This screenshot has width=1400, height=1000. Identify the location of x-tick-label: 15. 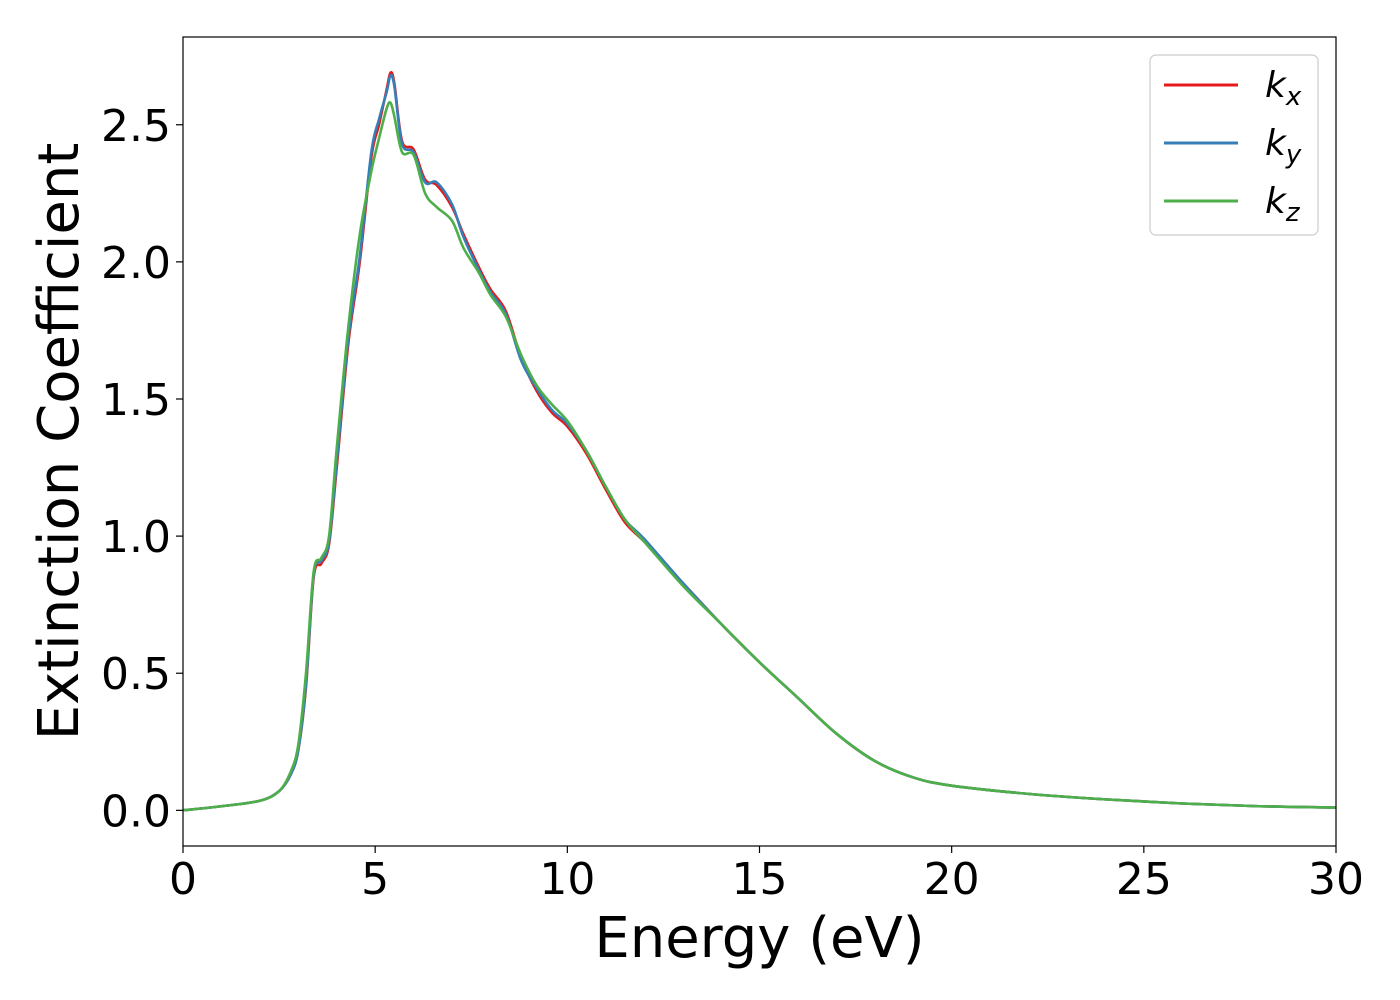
(760, 879).